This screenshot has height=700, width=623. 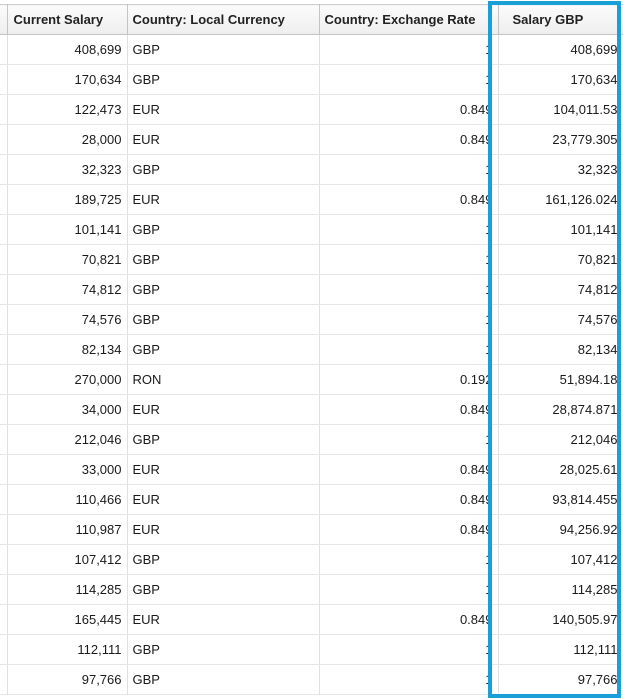 What do you see at coordinates (560, 49) in the screenshot?
I see `cell-salary-gbp: 408,699` at bounding box center [560, 49].